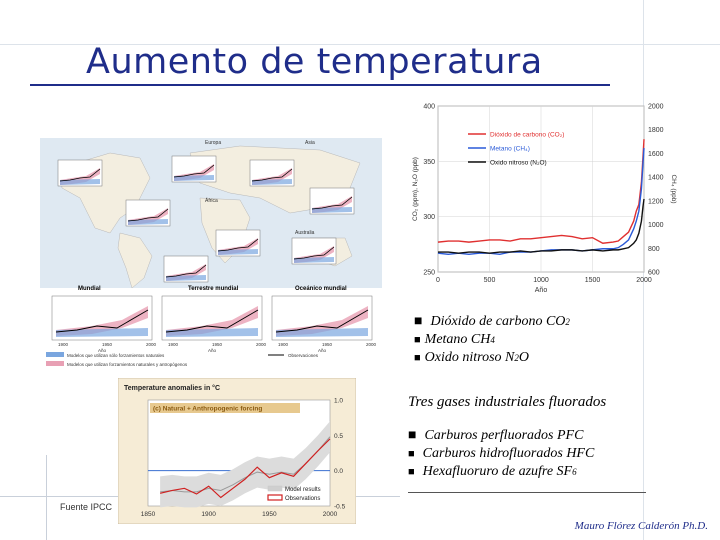  What do you see at coordinates (518, 163) in the screenshot?
I see `co2-legend-entry: Oxido nitroso (N₂O)` at bounding box center [518, 163].